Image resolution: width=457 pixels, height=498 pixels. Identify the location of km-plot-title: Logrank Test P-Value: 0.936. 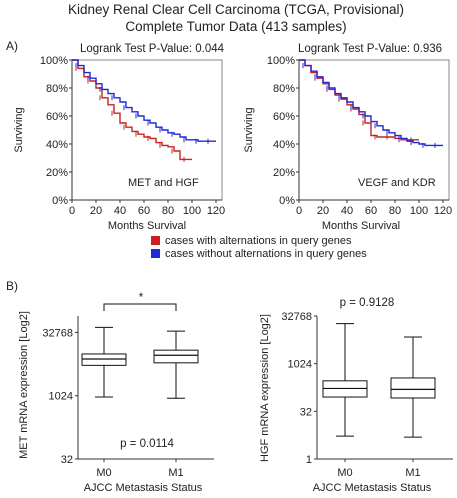
(370, 49).